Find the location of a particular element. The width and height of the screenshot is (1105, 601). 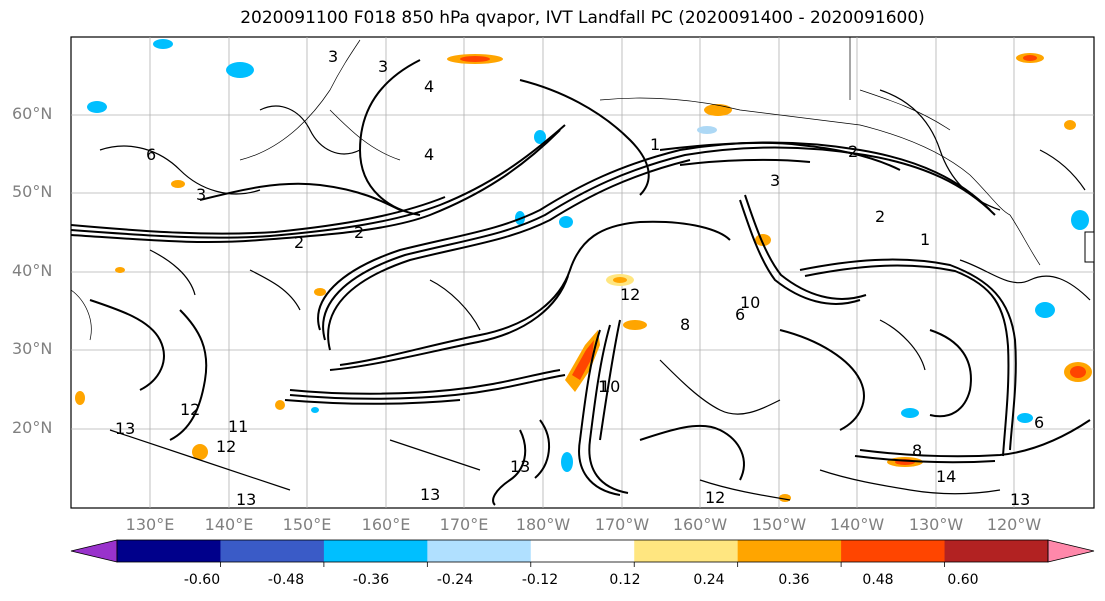

lon-label: 150°W is located at coordinates (779, 524).